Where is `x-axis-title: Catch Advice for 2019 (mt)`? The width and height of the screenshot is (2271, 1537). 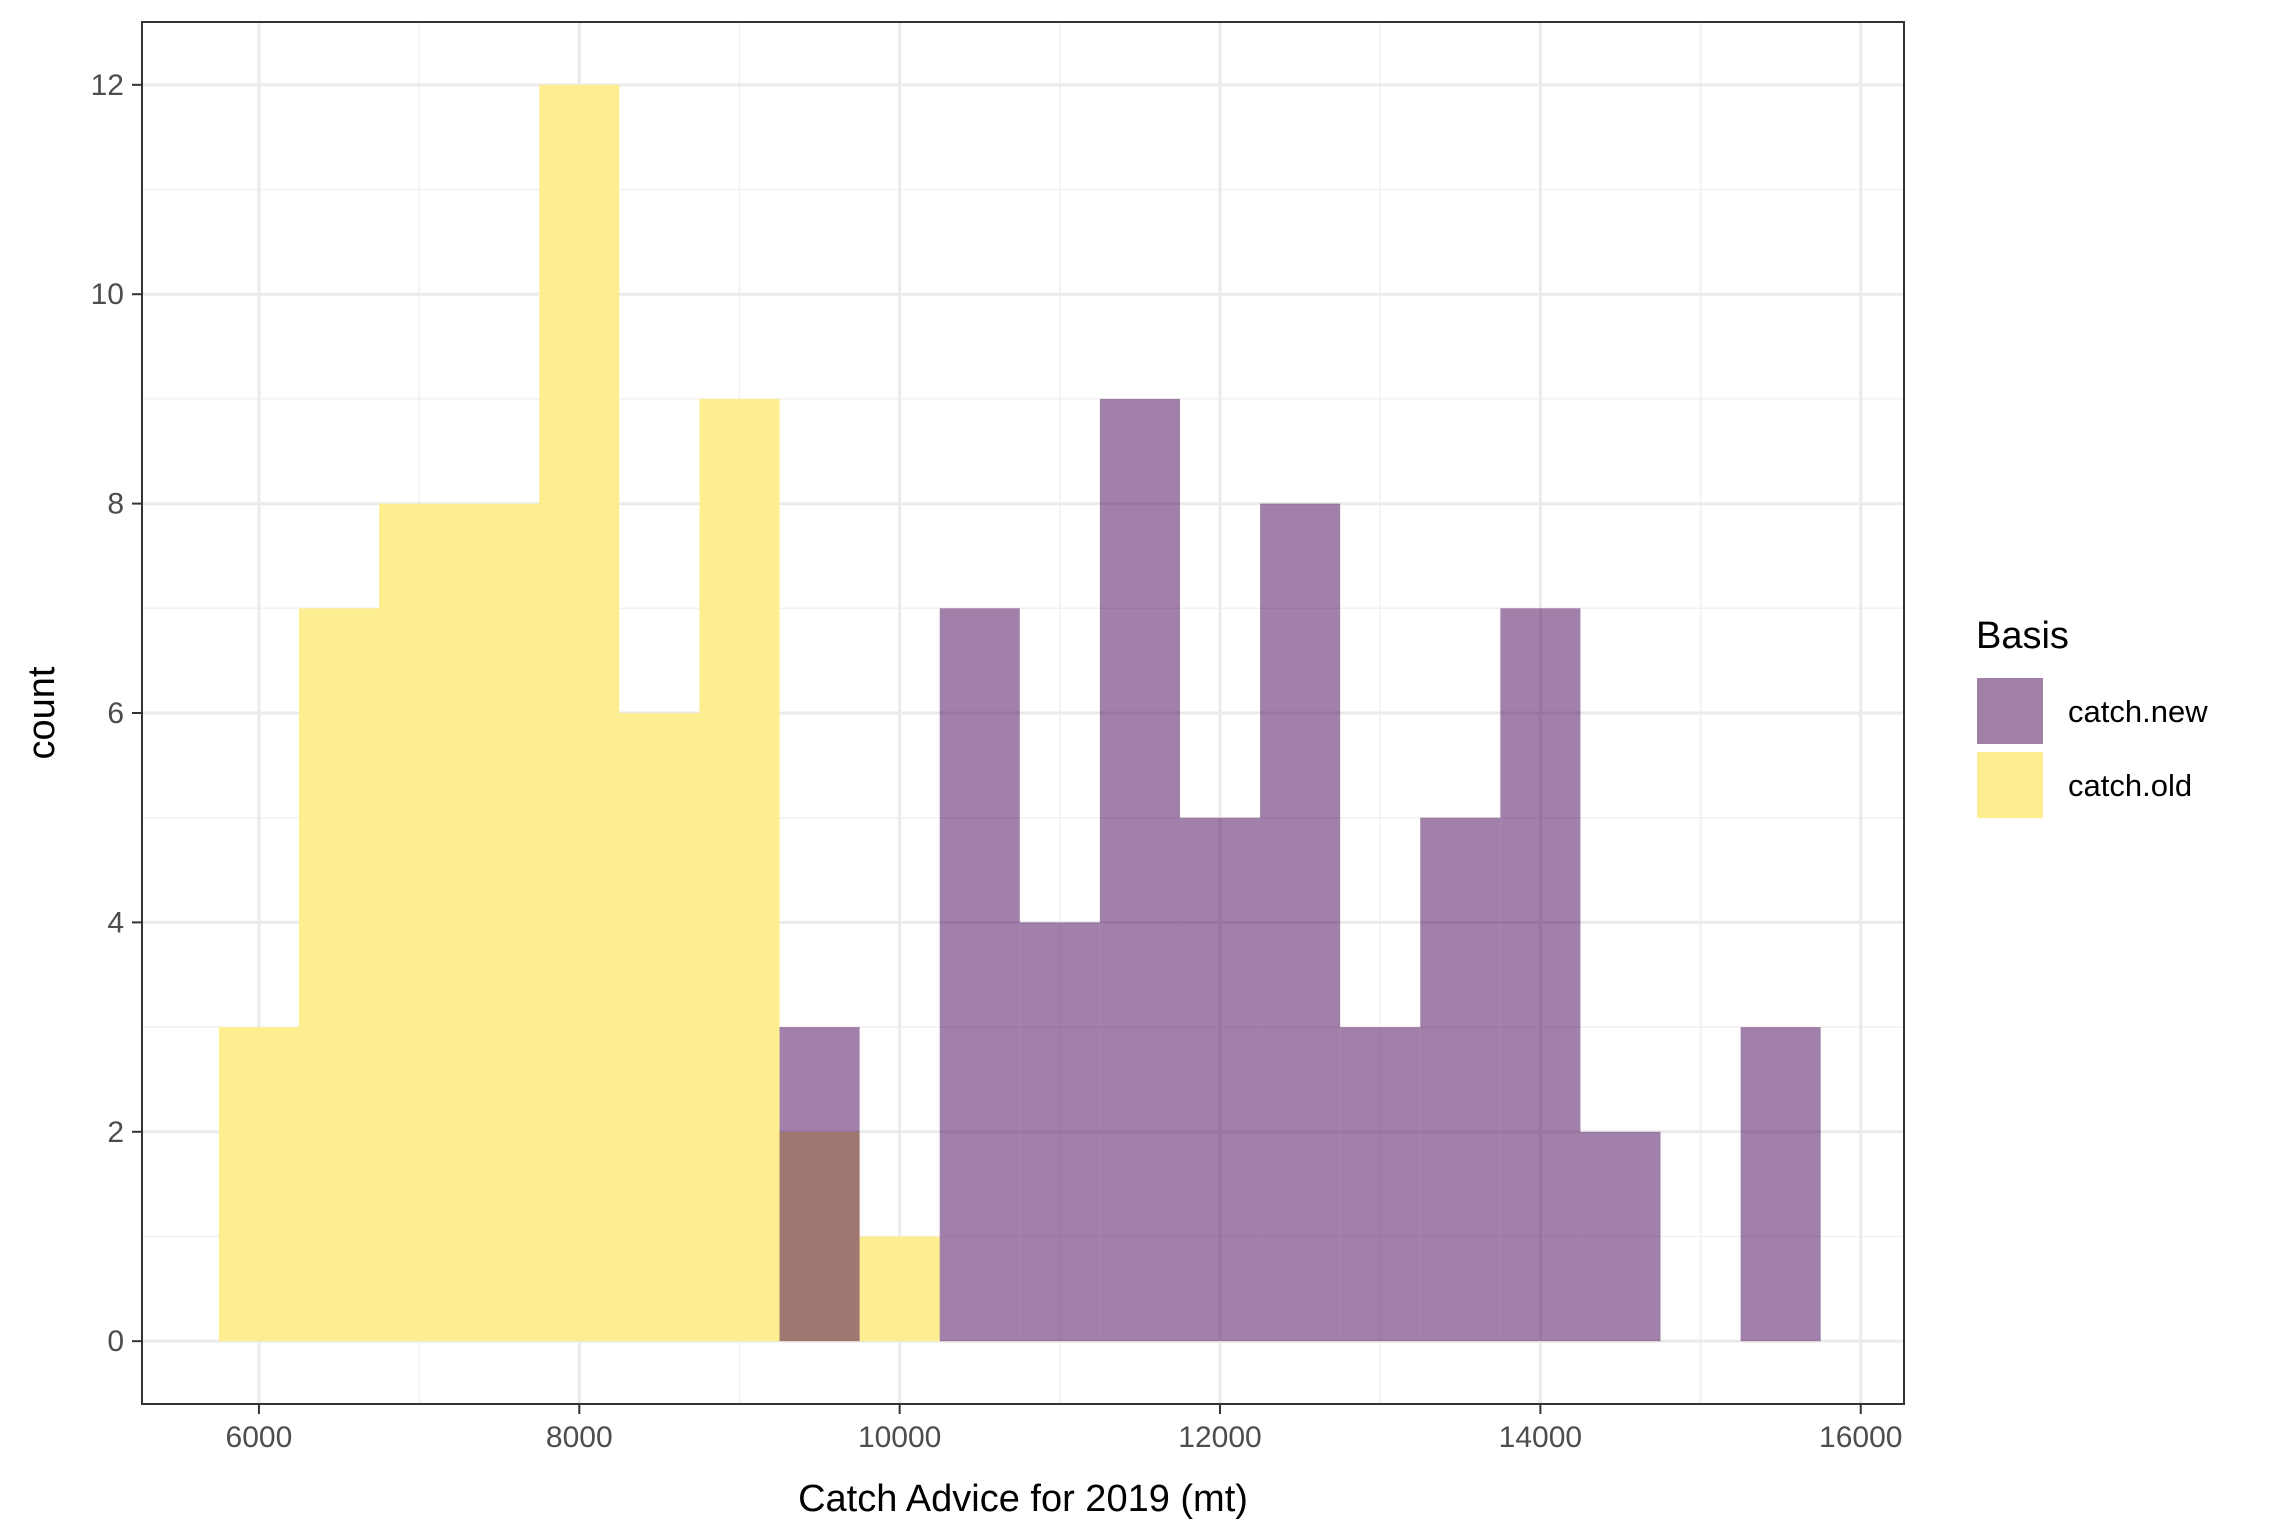
x-axis-title: Catch Advice for 2019 (mt) is located at coordinates (1023, 1499).